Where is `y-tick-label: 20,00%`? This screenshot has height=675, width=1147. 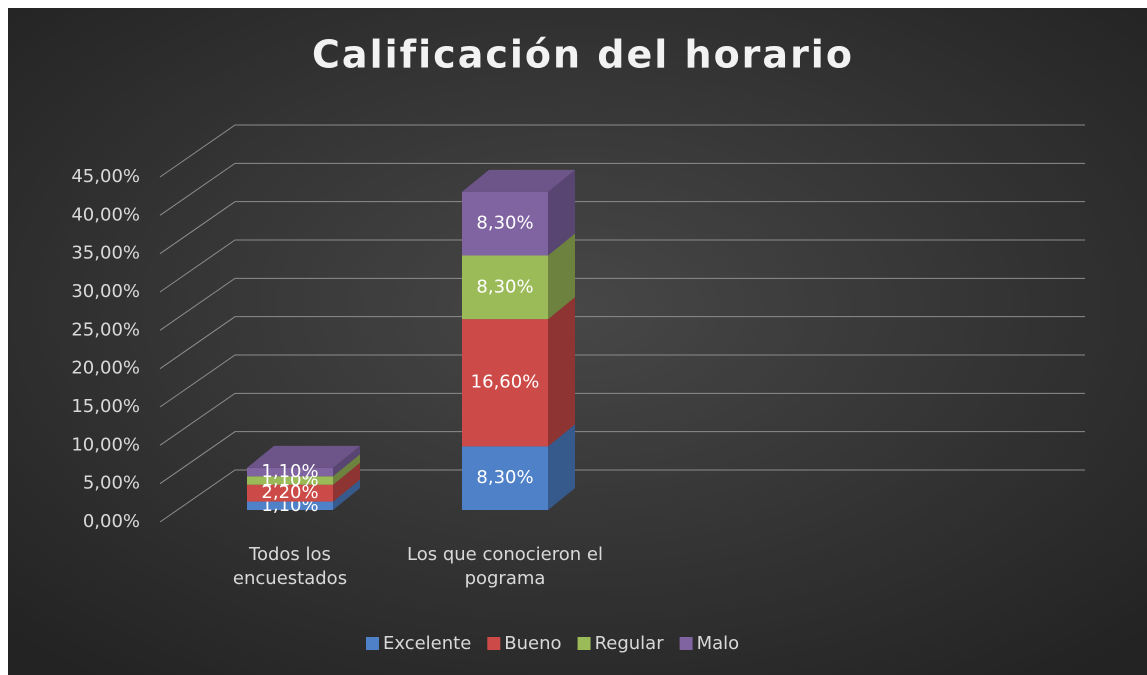 y-tick-label: 20,00% is located at coordinates (105, 368).